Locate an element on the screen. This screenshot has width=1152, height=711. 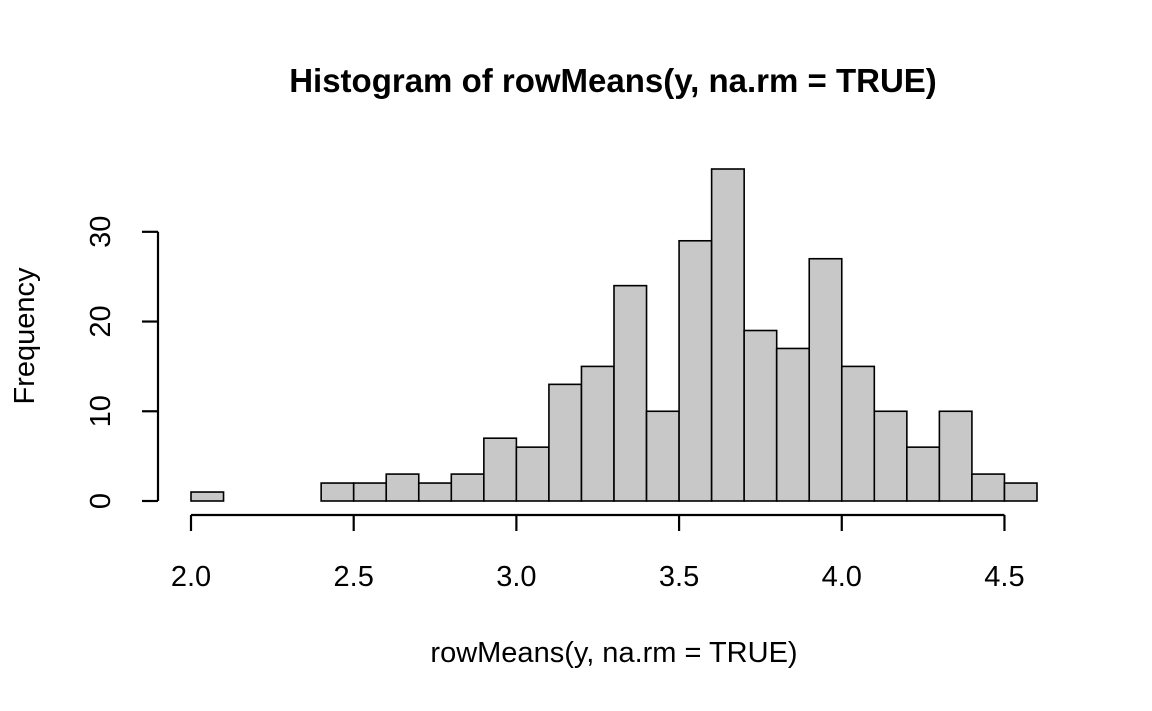
x-axis: 2.0 2.5 3.0 3.5 4.0 4.5 is located at coordinates (598, 553).